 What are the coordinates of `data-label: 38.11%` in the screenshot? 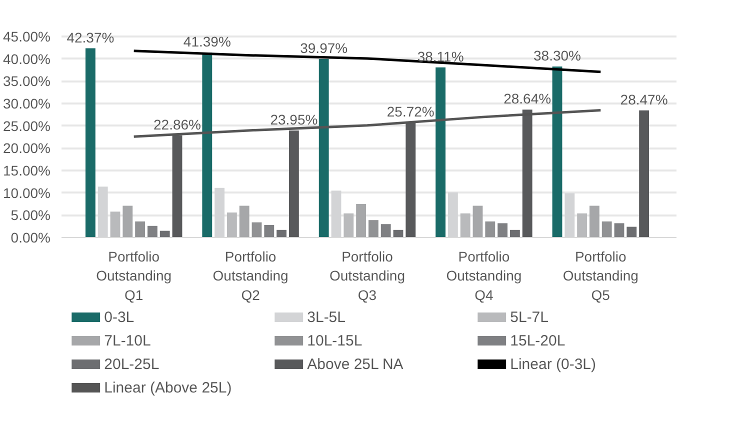 It's located at (440, 56).